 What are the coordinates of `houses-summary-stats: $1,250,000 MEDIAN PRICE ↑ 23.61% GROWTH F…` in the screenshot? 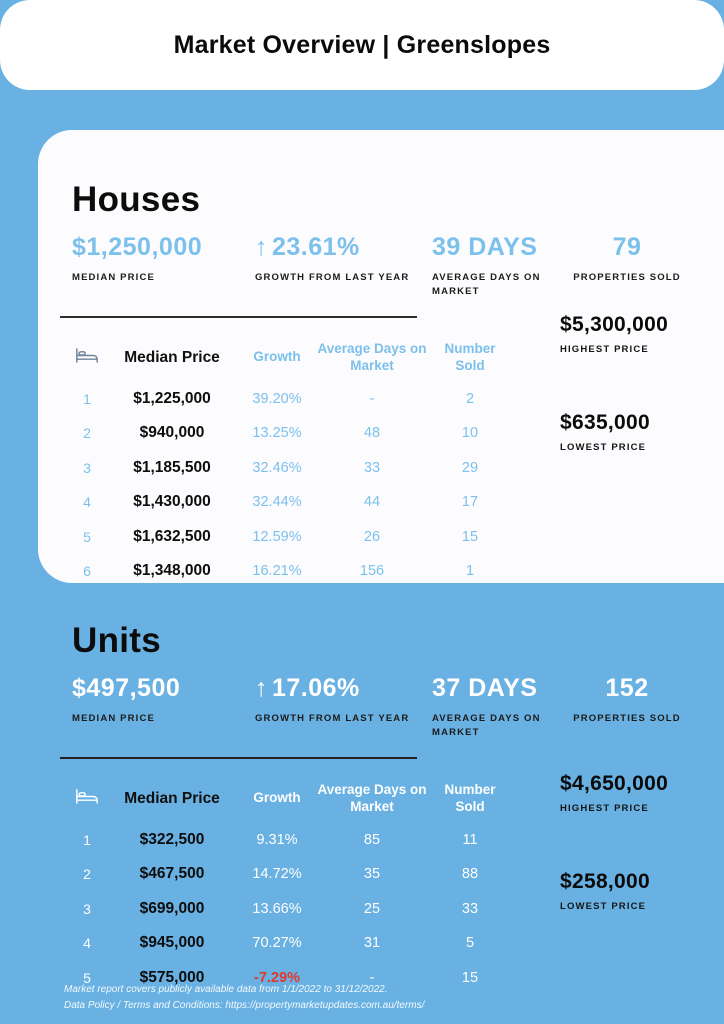 It's located at (383, 266).